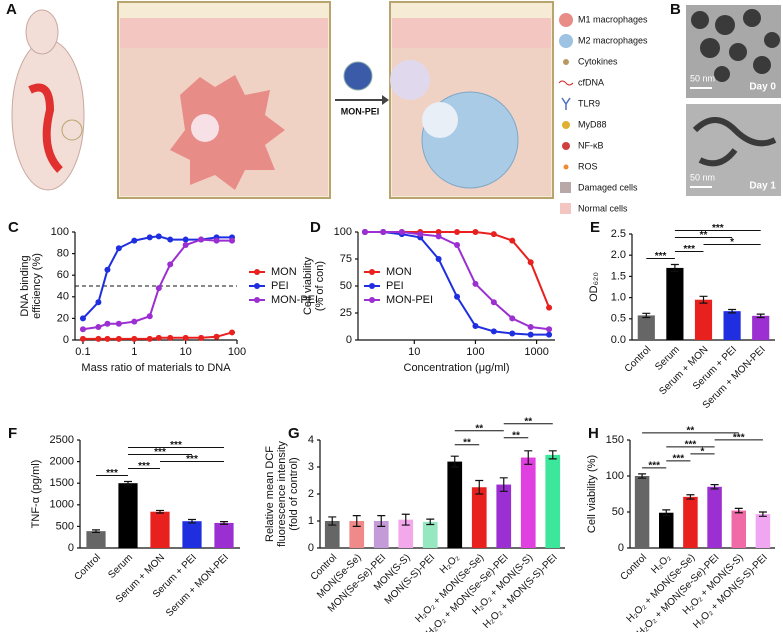 The width and height of the screenshot is (783, 632). What do you see at coordinates (385, 100) in the screenshot?
I see `arrowhead` at bounding box center [385, 100].